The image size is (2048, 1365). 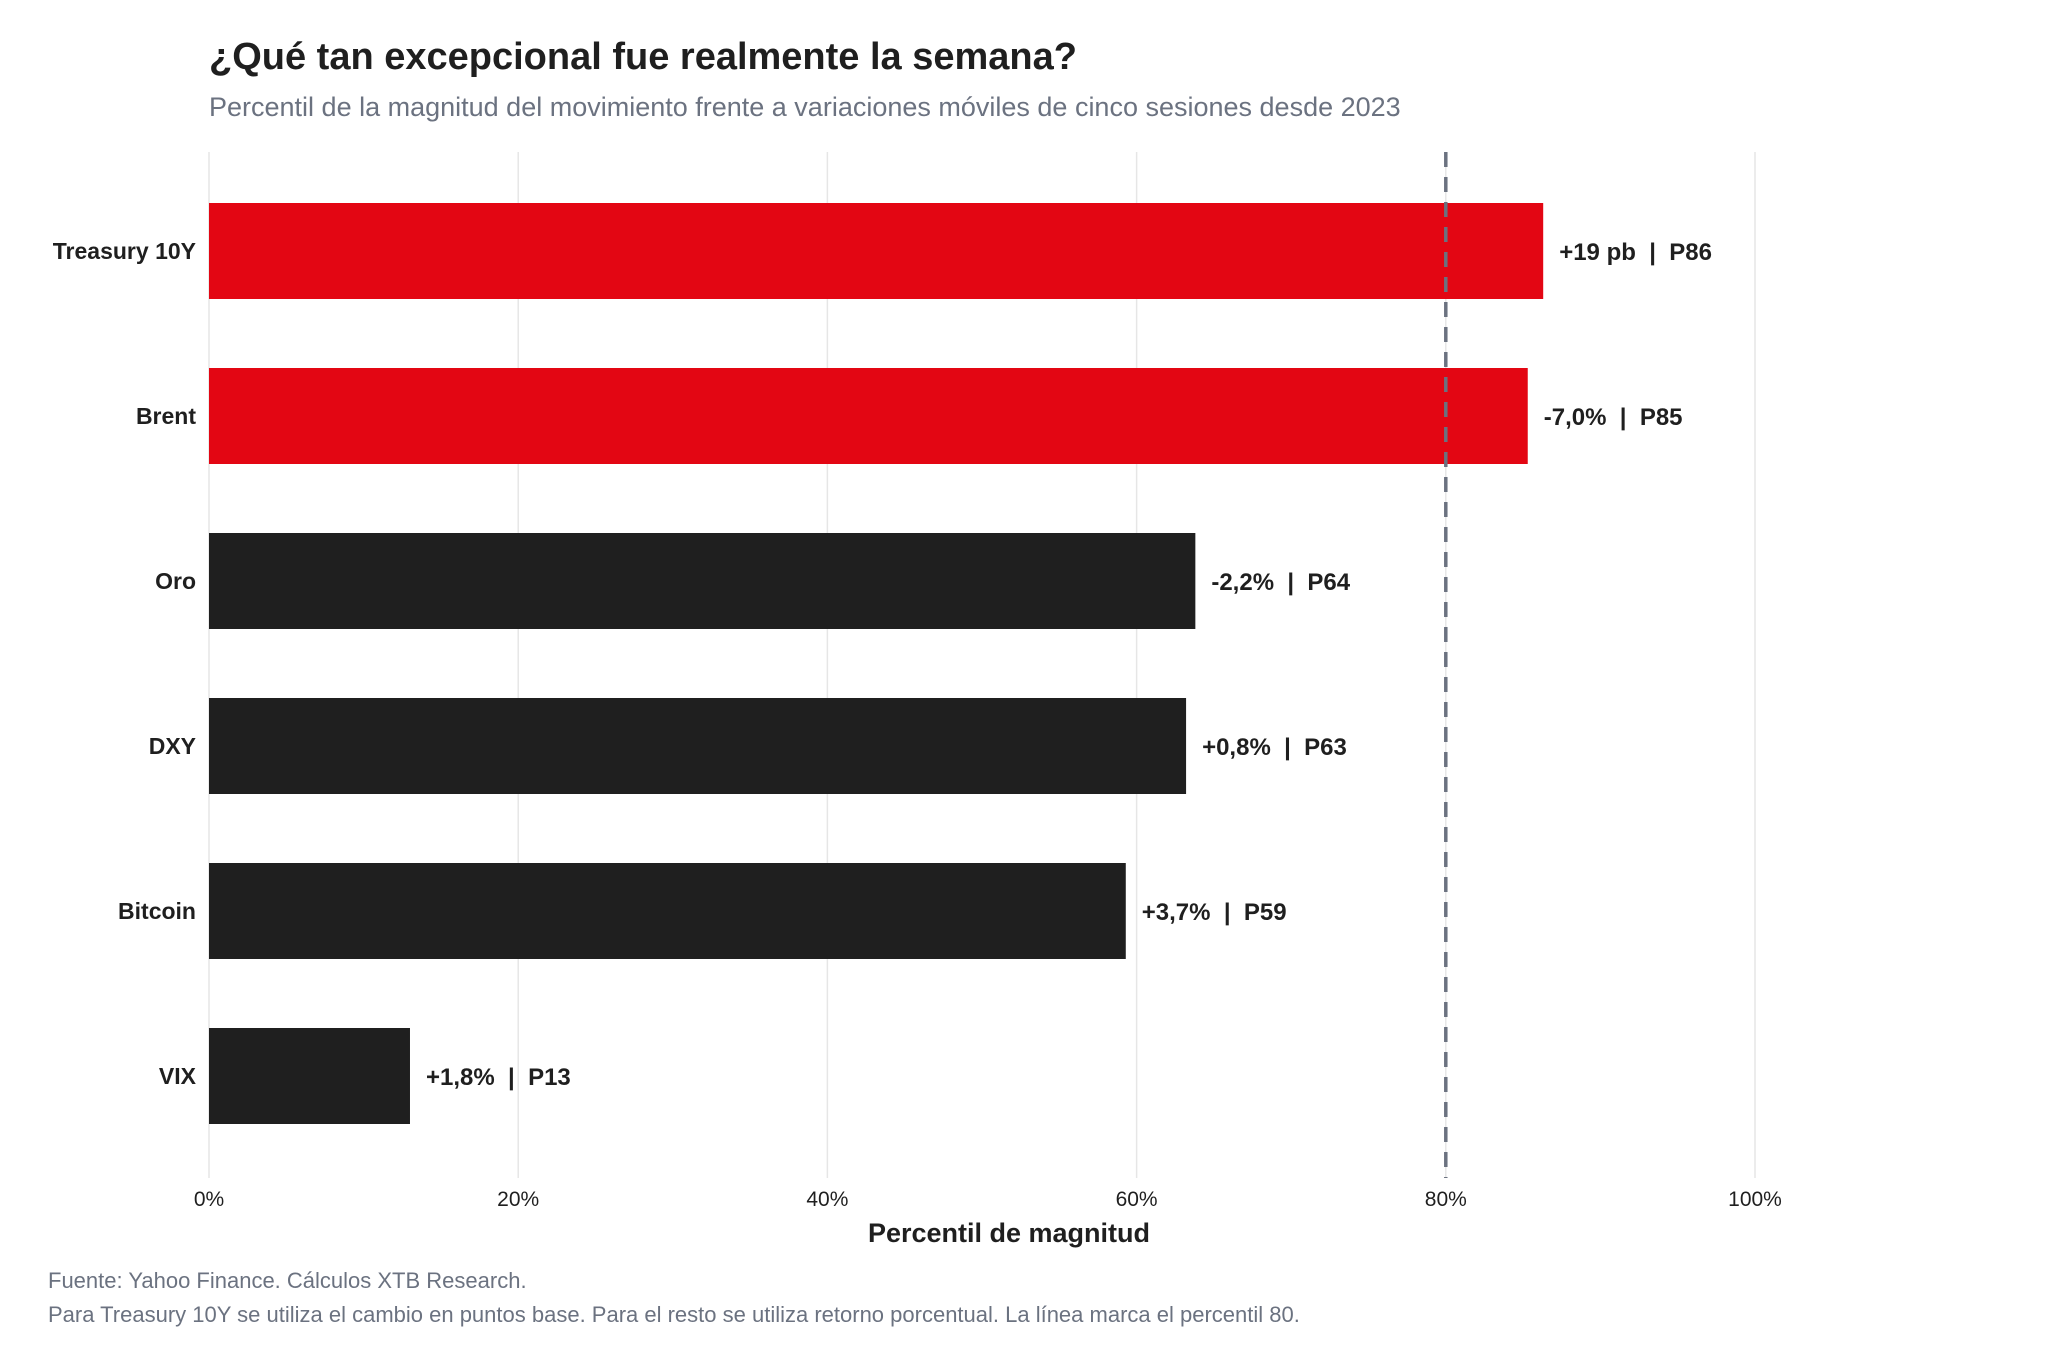 I want to click on category-label: Bitcoin, so click(x=157, y=911).